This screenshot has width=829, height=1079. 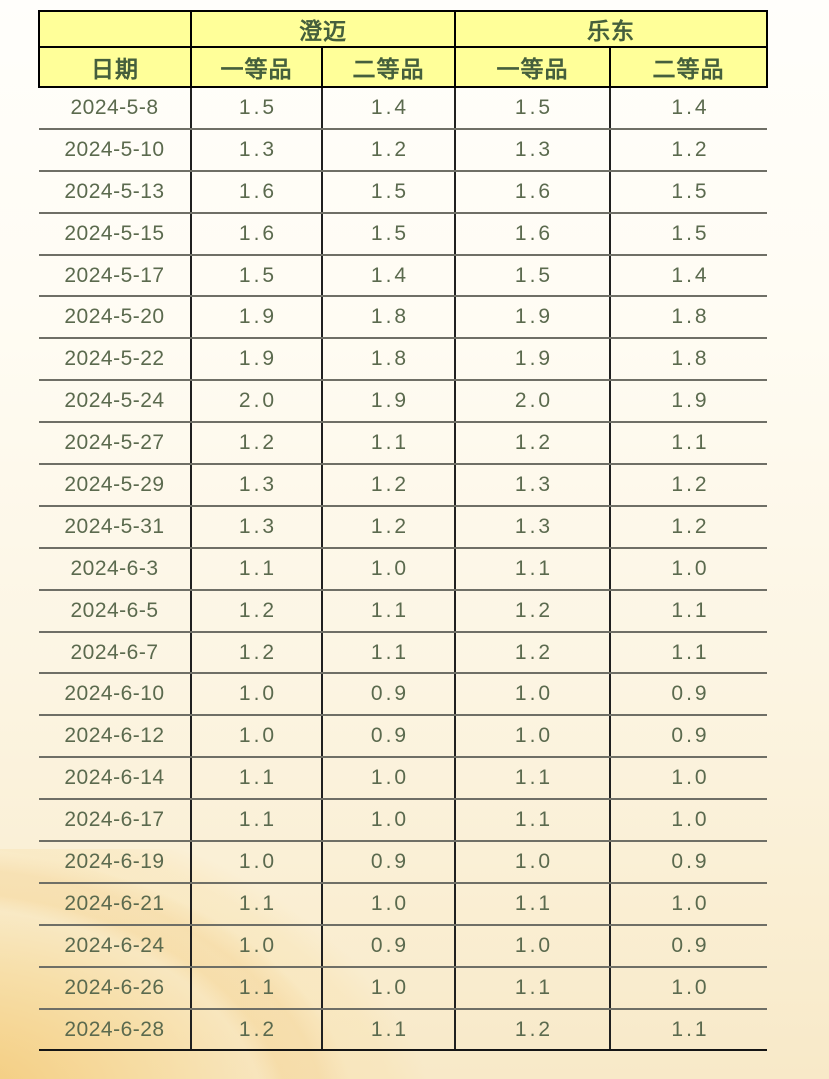 I want to click on table-row: 2024-6-14 1.1 1.0 1.1 1.0, so click(x=403, y=779).